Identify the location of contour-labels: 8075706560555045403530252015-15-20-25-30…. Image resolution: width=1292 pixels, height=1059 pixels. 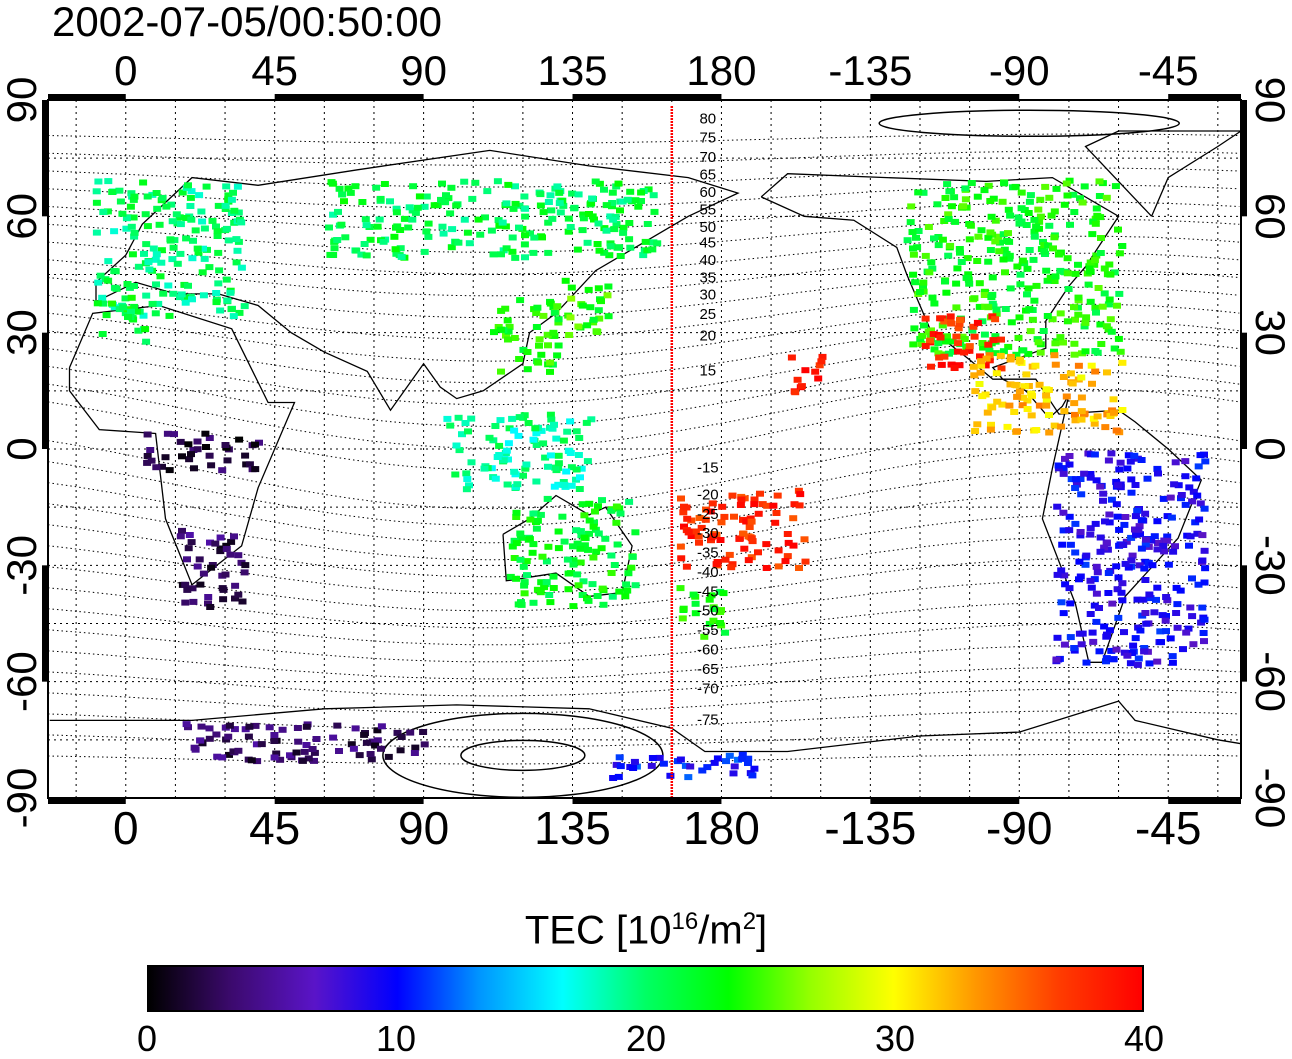
(708, 419).